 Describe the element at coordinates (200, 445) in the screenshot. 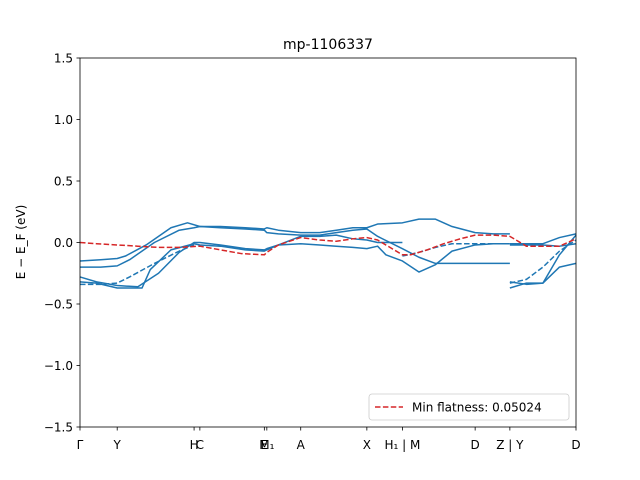

I see `x-tick-label: C` at that location.